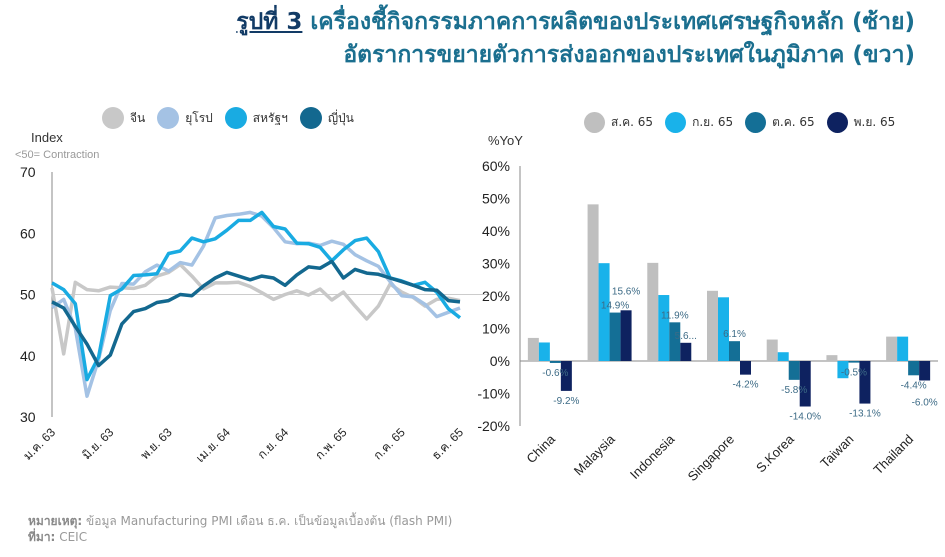 This screenshot has height=557, width=945. Describe the element at coordinates (273, 443) in the screenshot. I see `x-tick-label: ก.ย. 64` at that location.